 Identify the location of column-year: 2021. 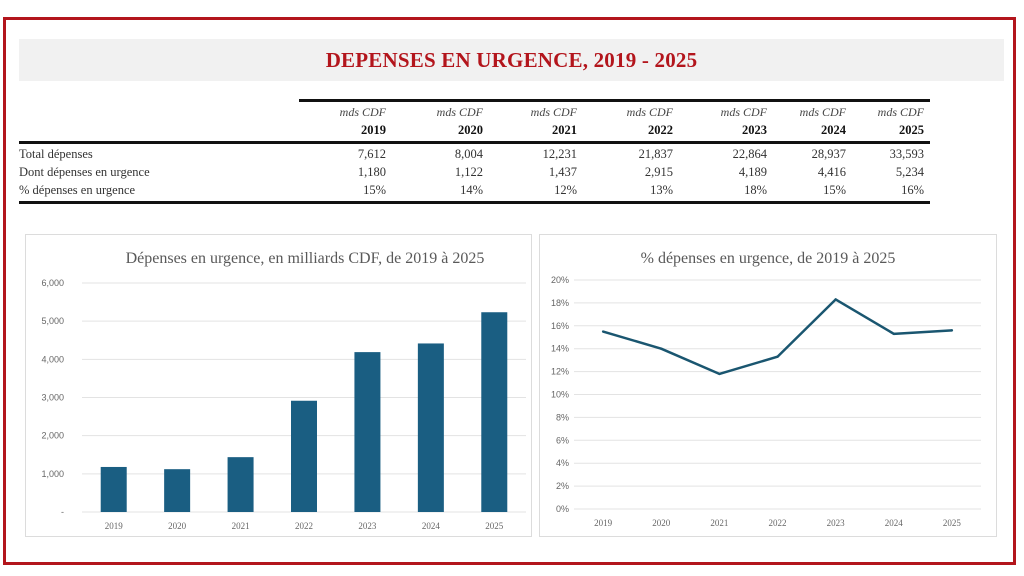
(564, 130).